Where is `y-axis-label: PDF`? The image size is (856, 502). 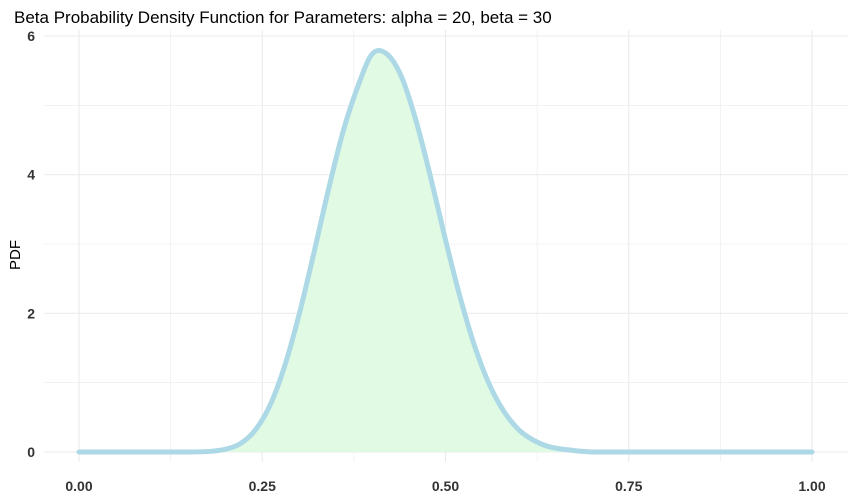
y-axis-label: PDF is located at coordinates (15, 255).